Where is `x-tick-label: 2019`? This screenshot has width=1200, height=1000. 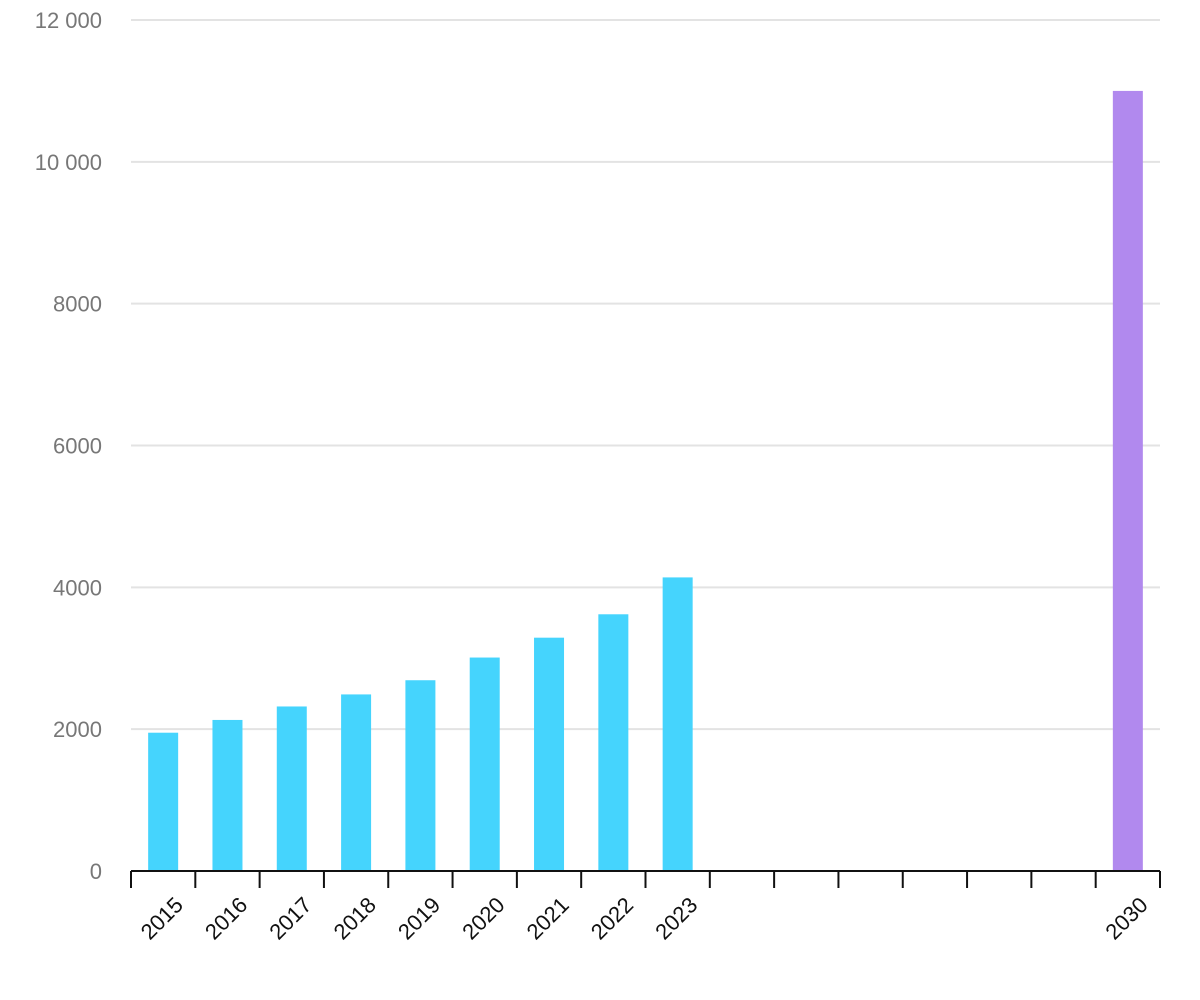 x-tick-label: 2019 is located at coordinates (419, 918).